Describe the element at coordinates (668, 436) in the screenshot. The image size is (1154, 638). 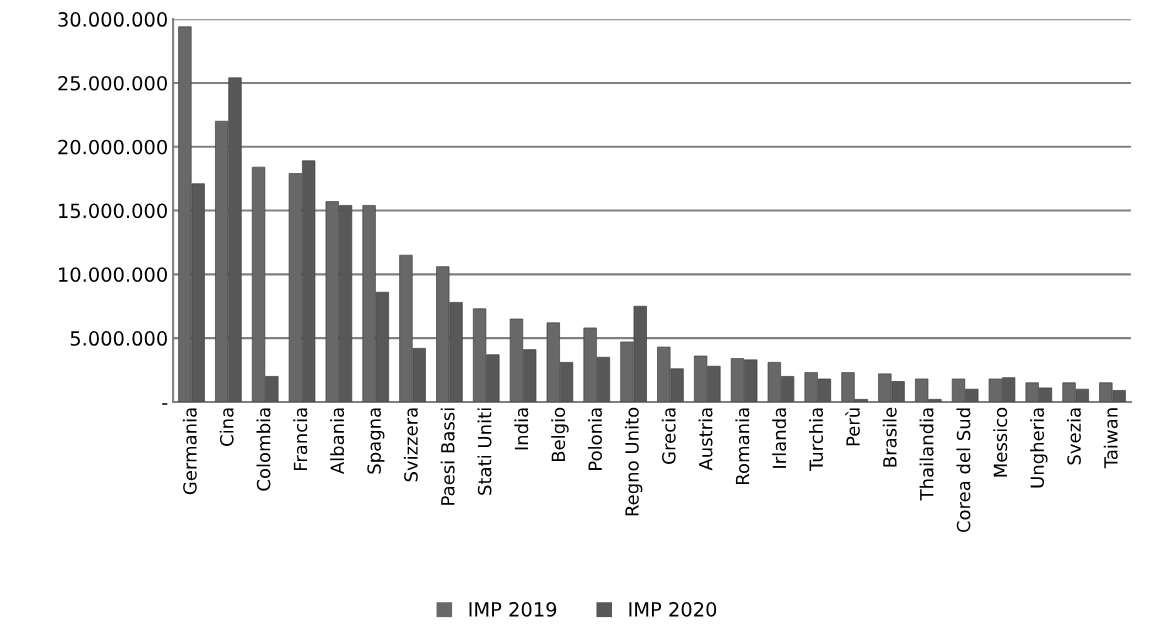
I see `x-tick-label: Grecia` at that location.